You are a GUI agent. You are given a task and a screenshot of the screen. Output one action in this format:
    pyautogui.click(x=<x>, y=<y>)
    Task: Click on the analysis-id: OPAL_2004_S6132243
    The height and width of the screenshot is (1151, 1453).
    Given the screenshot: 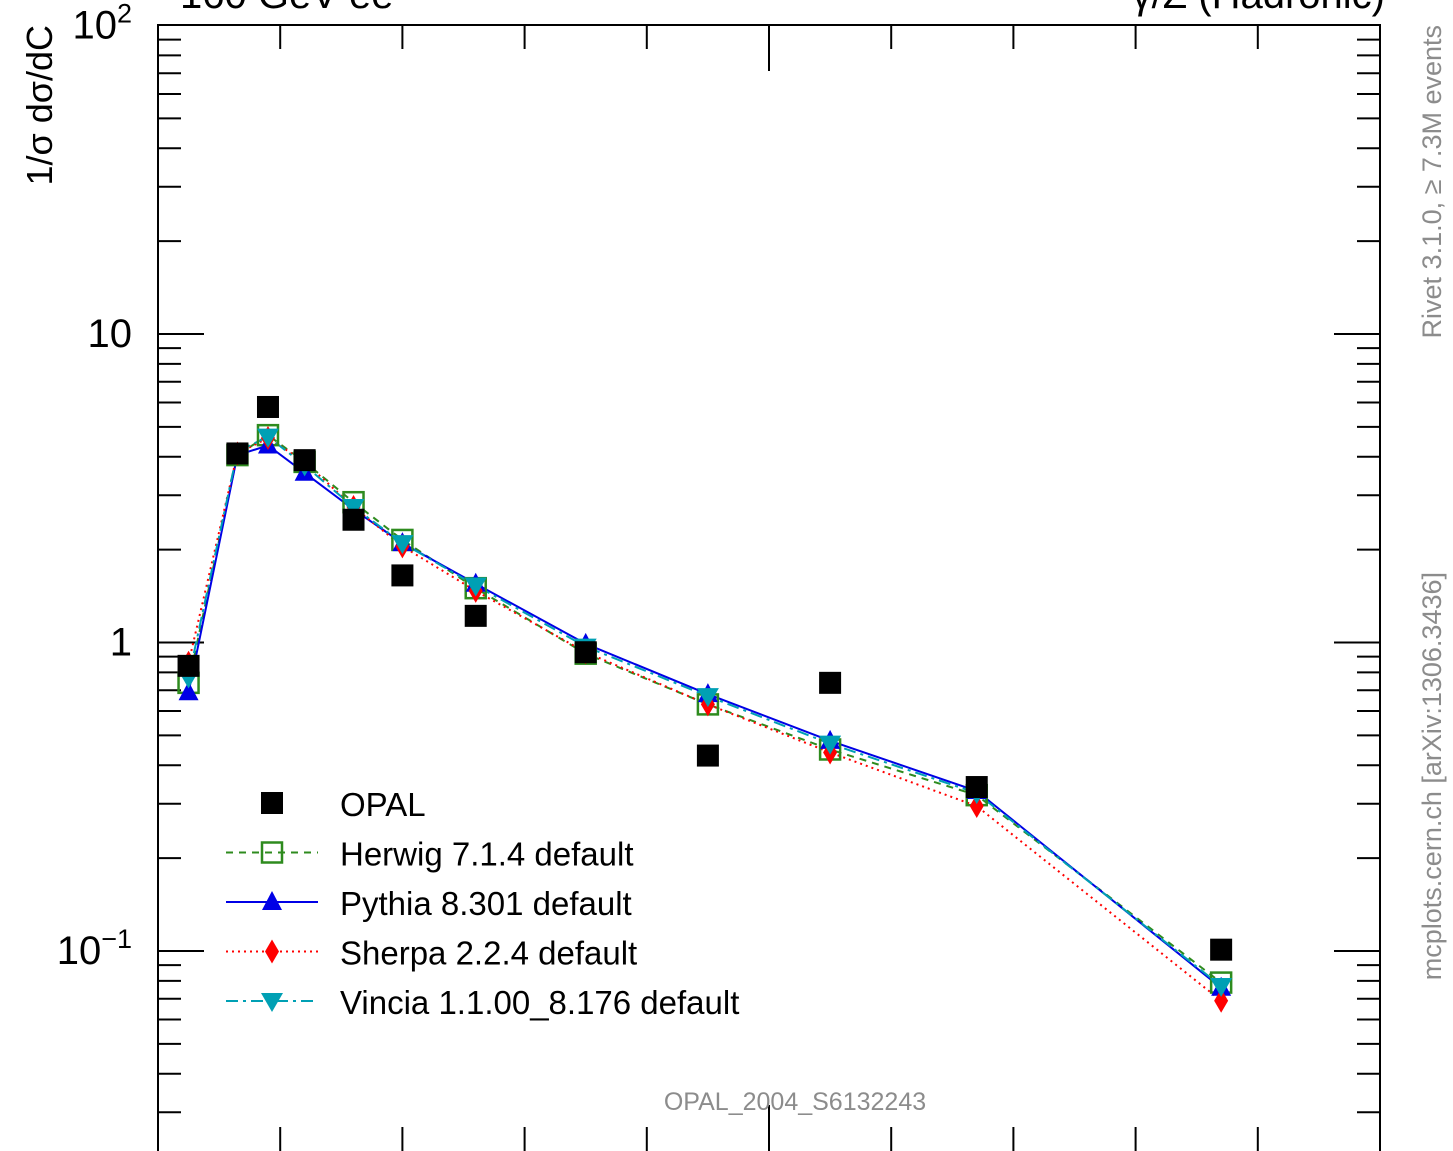 What is the action you would take?
    pyautogui.click(x=795, y=1102)
    